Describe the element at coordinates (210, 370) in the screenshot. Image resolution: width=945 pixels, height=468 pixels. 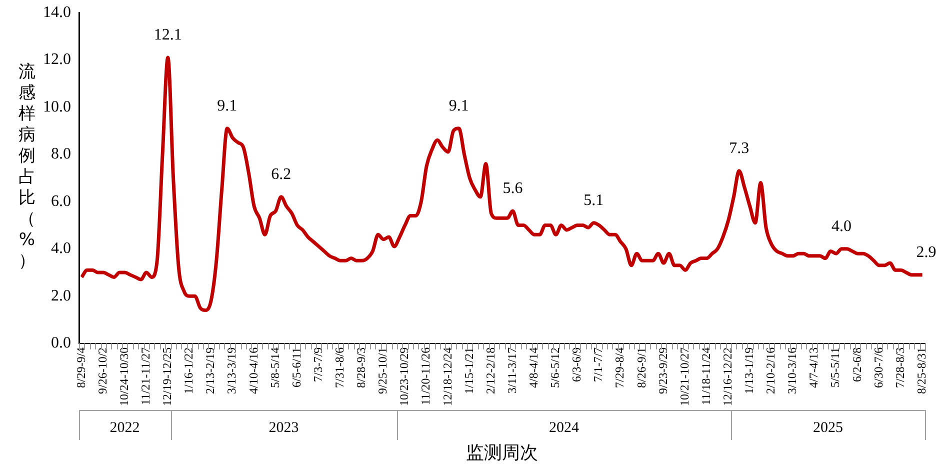
I see `x-tick-label: 2/13-2/19` at that location.